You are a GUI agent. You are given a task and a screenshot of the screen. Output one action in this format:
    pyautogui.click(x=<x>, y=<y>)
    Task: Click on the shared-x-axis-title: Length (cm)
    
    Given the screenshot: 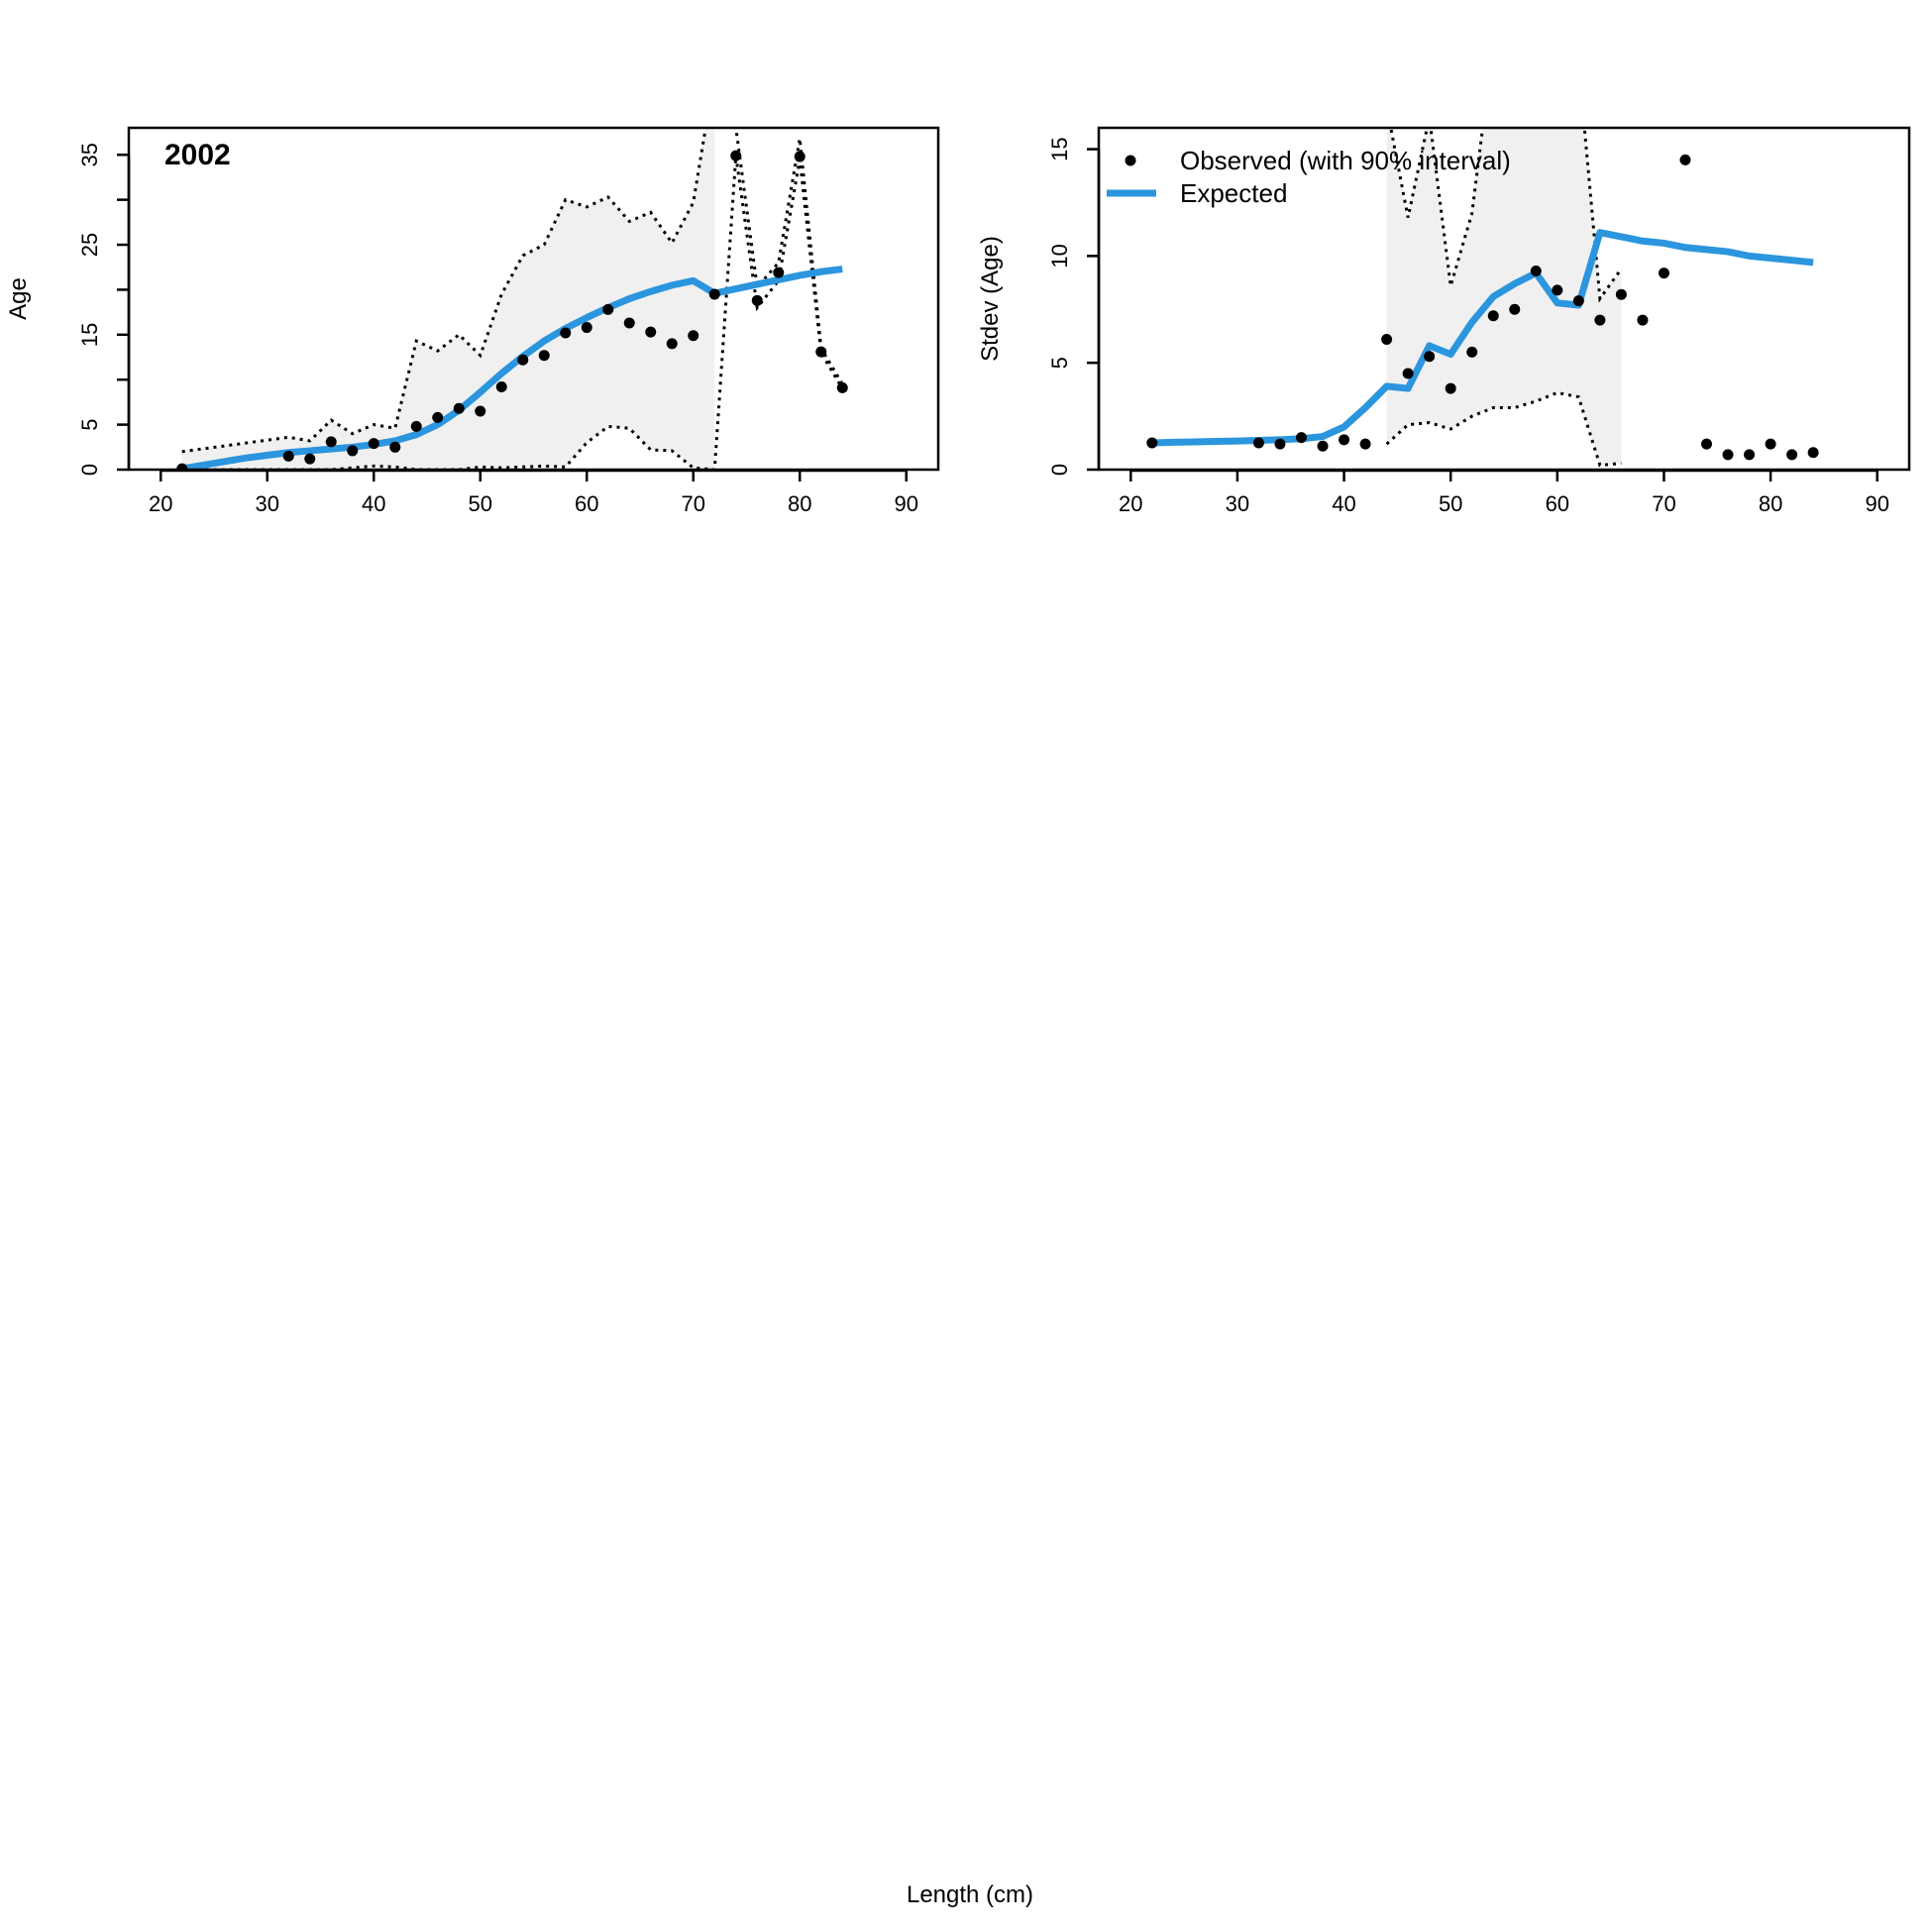 What is the action you would take?
    pyautogui.click(x=970, y=1895)
    